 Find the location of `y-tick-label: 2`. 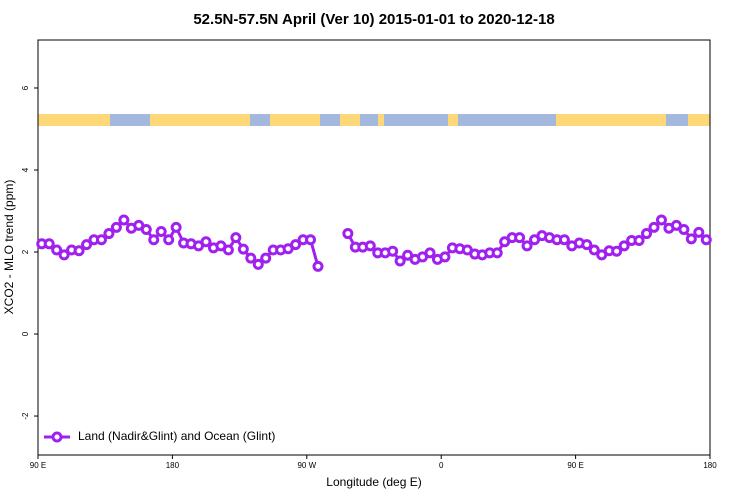

y-tick-label: 2 is located at coordinates (25, 251).